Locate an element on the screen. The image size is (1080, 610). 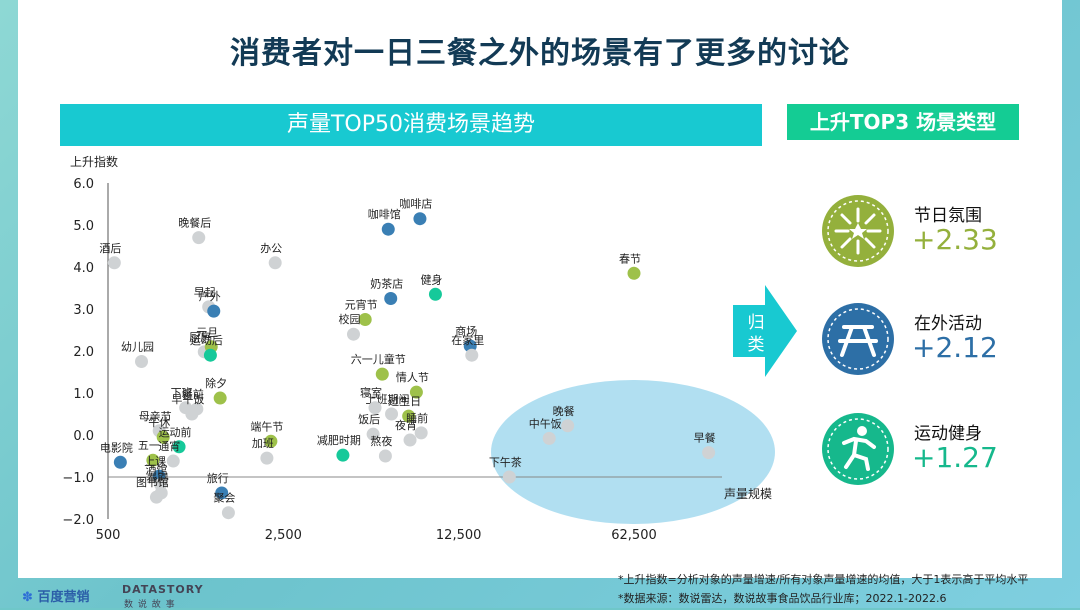
point-label: 过生日 is located at coordinates (404, 401).